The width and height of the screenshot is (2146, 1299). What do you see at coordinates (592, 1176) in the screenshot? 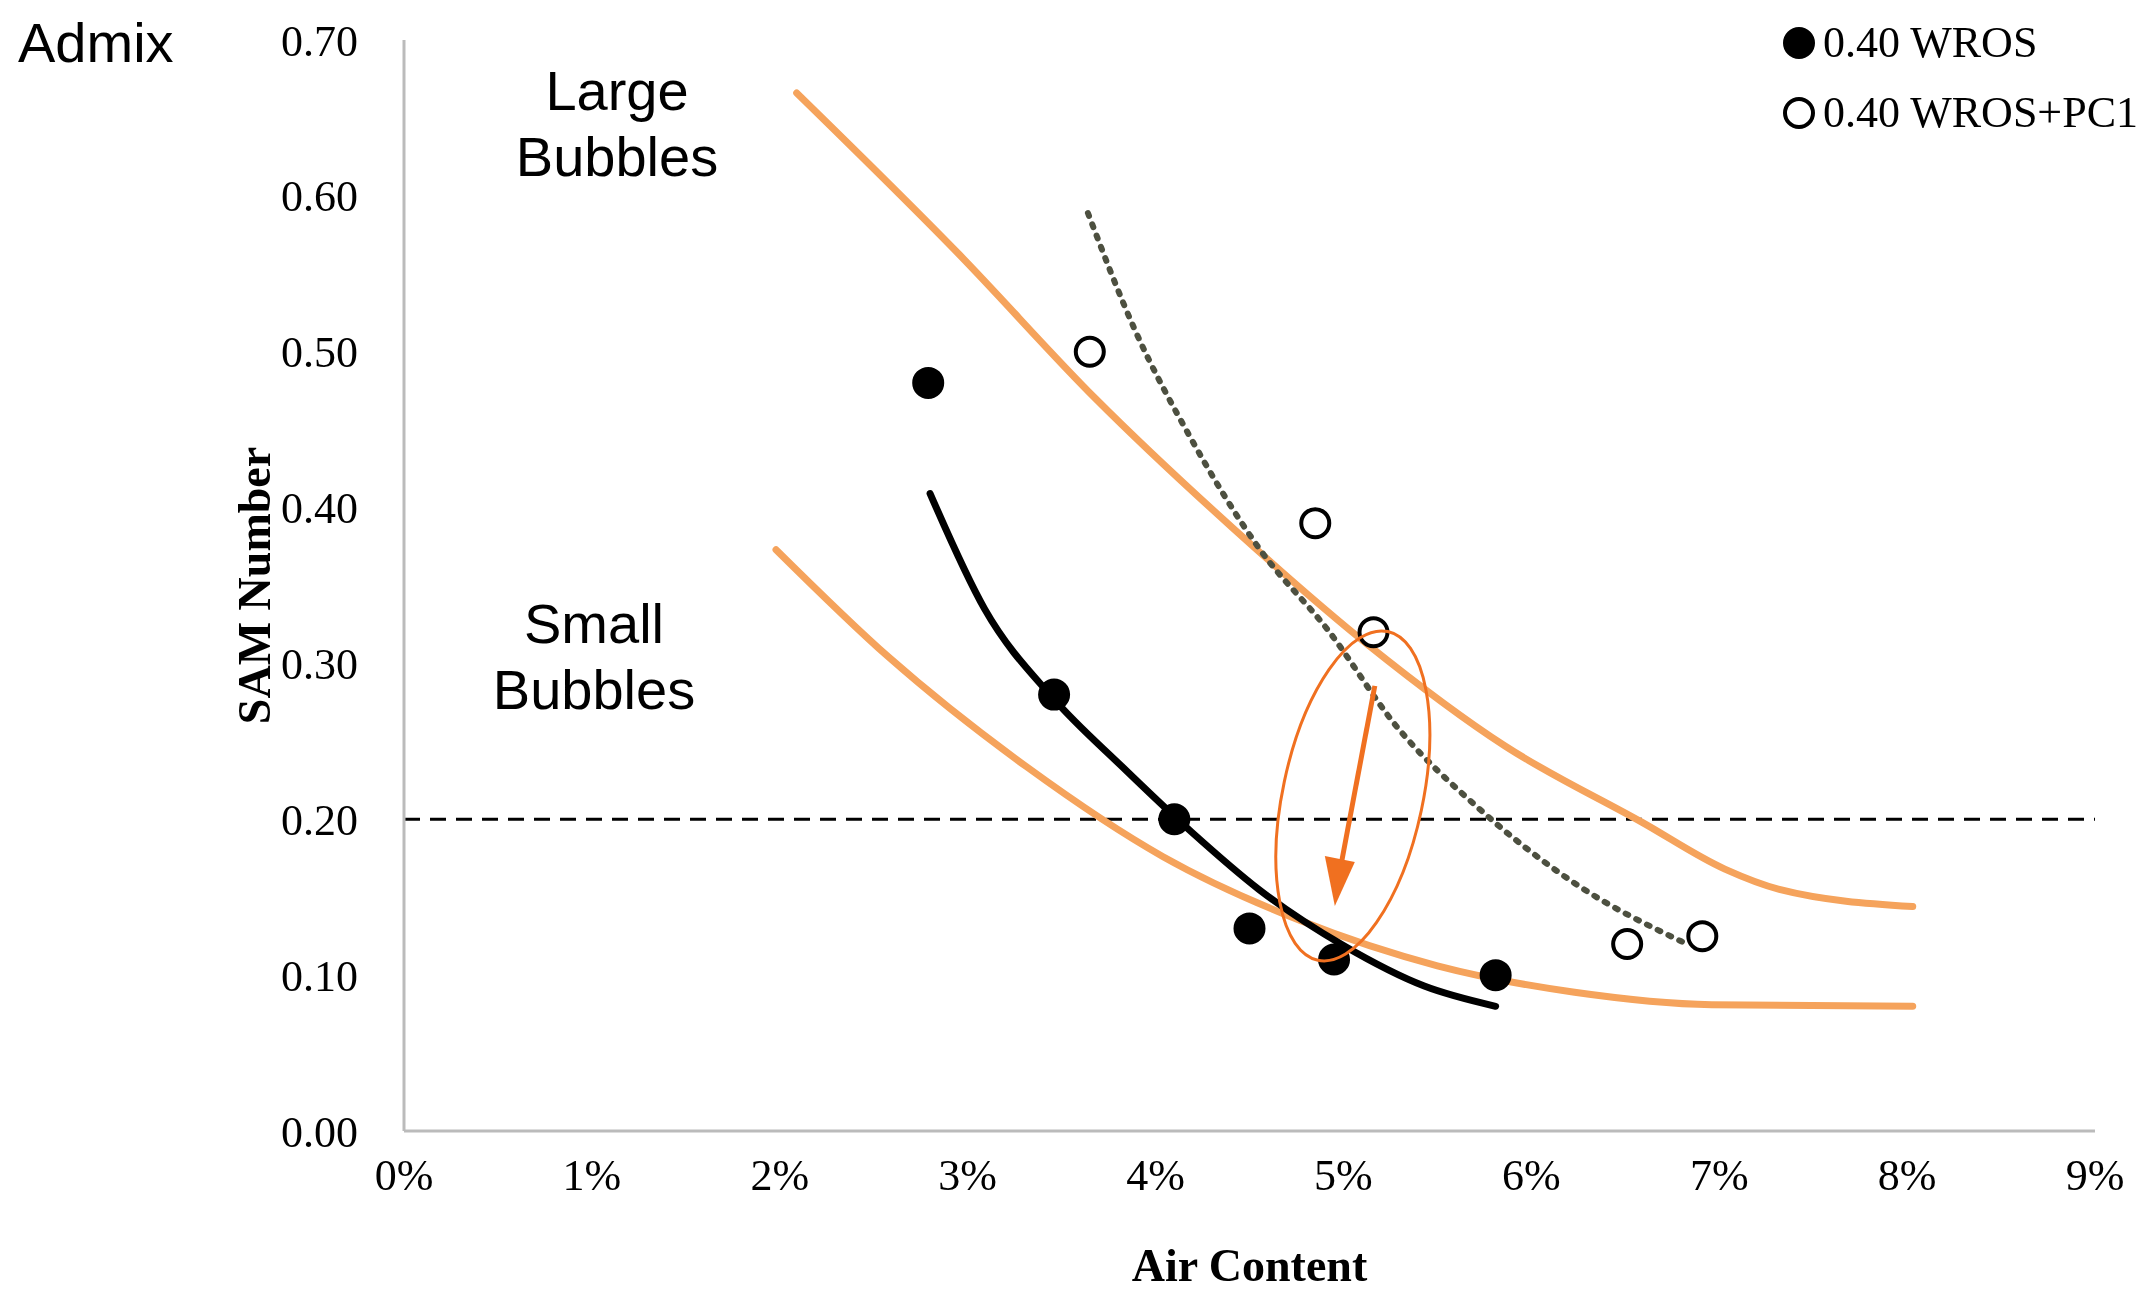
I see `x-tick-label: 1%` at bounding box center [592, 1176].